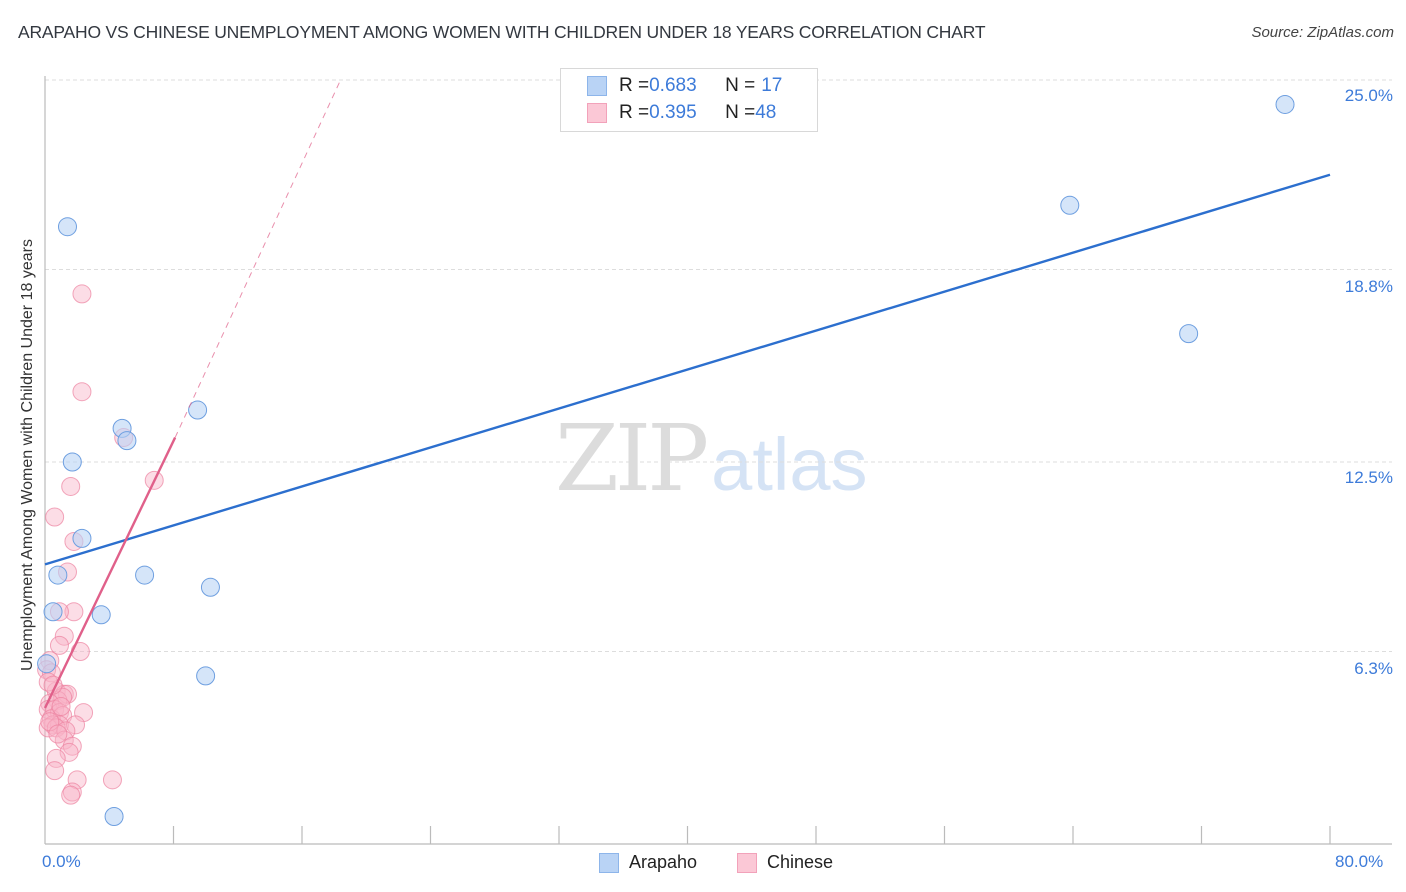 The height and width of the screenshot is (892, 1406). I want to click on r-value: 0.395, so click(673, 112).